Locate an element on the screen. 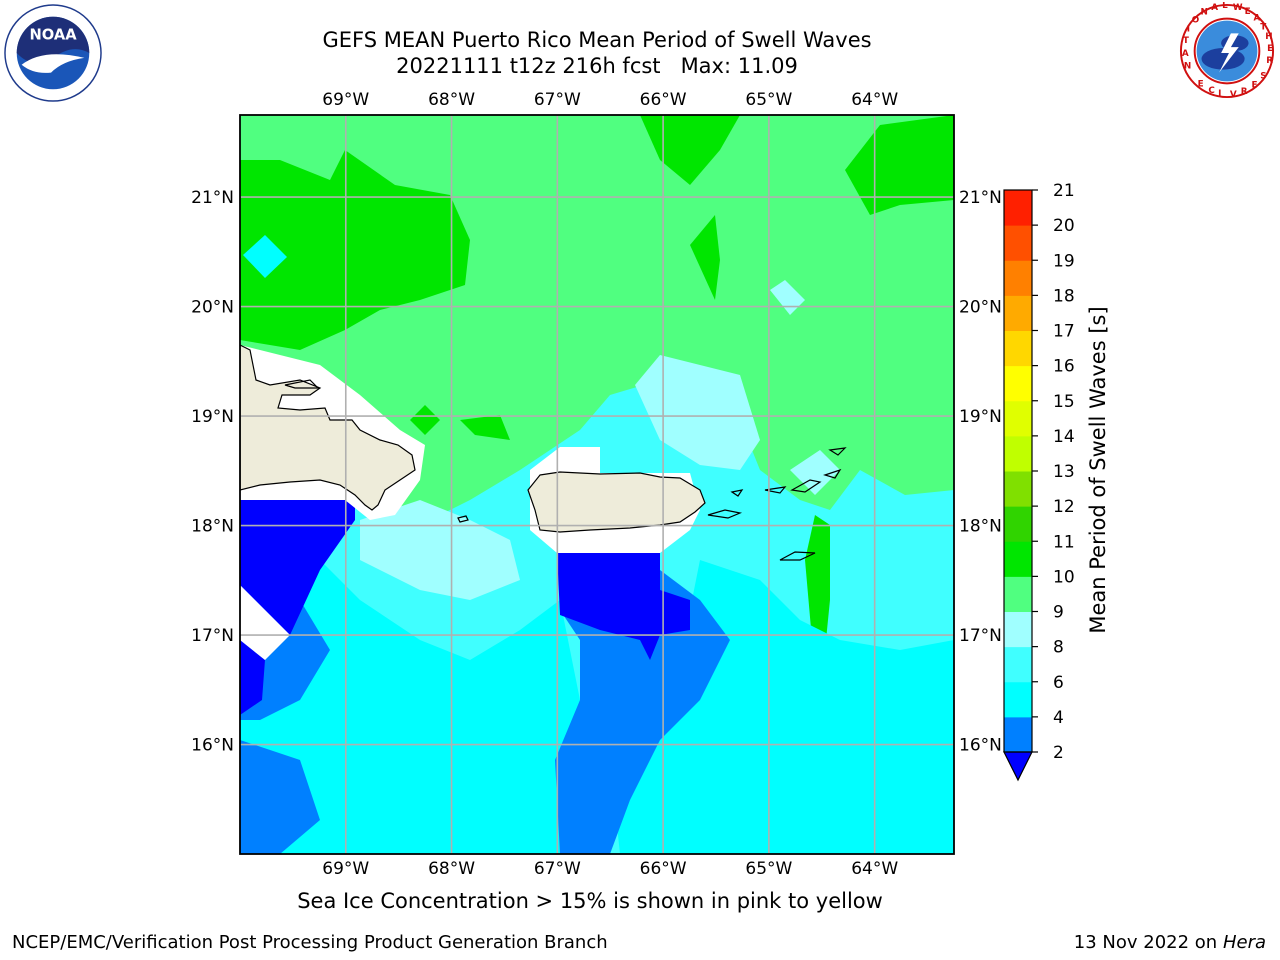  lon-label-bottom: 67°W is located at coordinates (557, 869).